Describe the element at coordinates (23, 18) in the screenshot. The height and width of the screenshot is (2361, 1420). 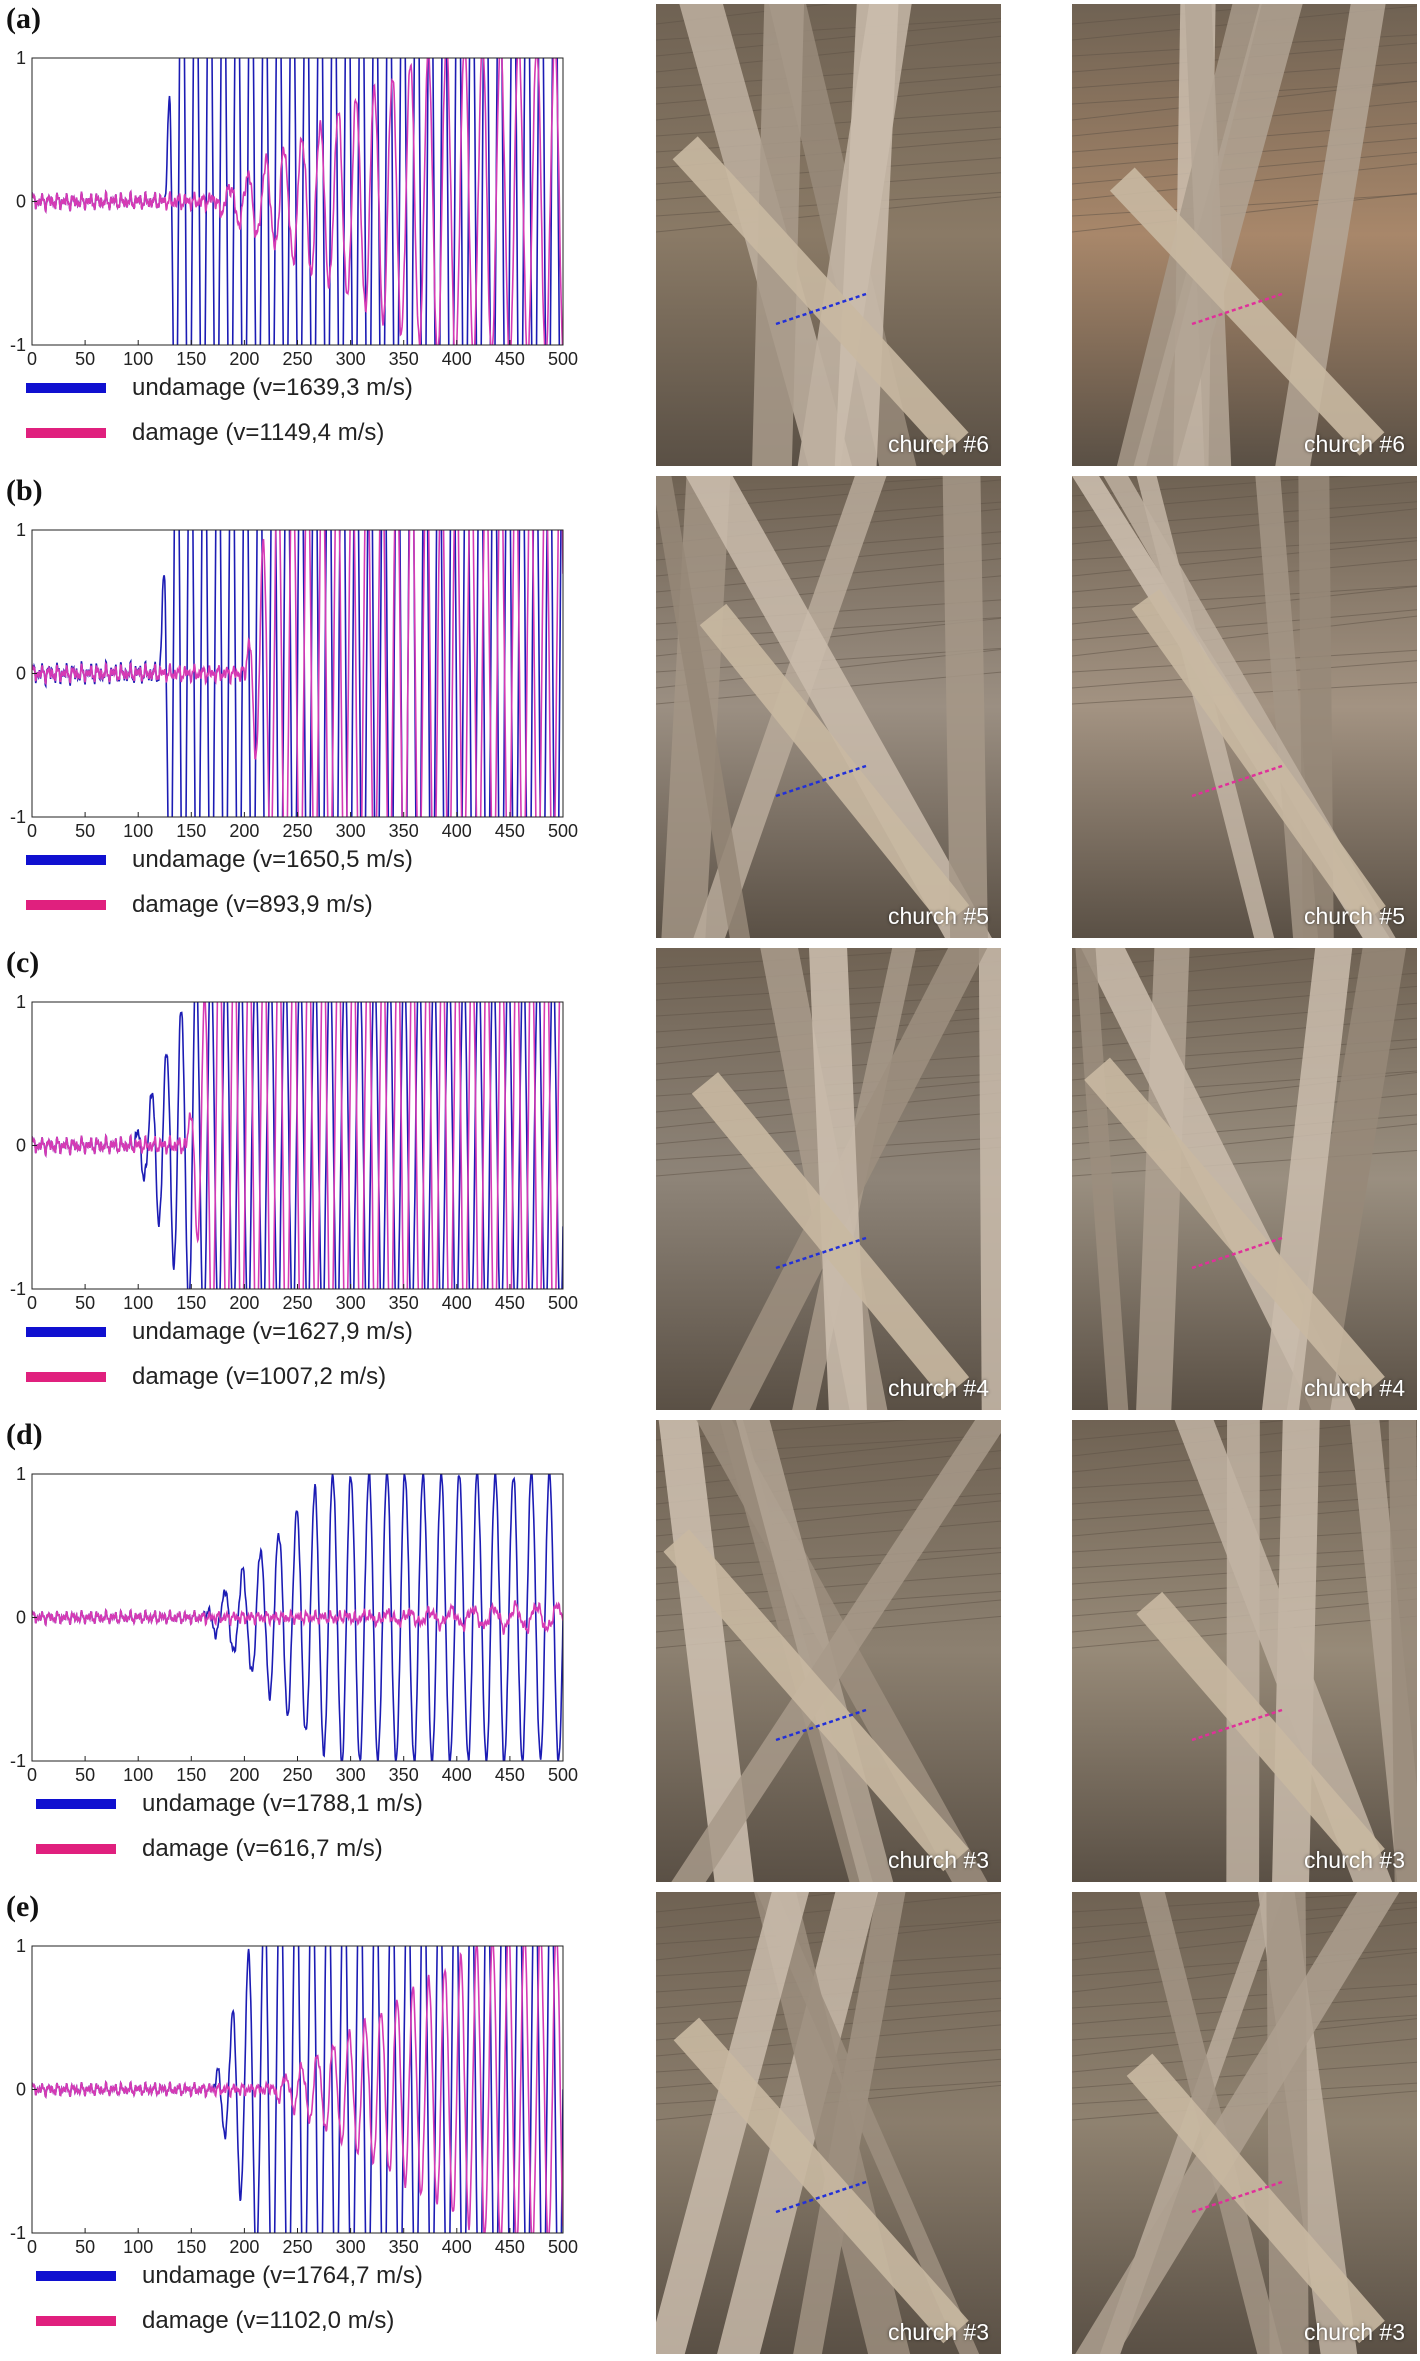
I see `panel-label: (a)` at that location.